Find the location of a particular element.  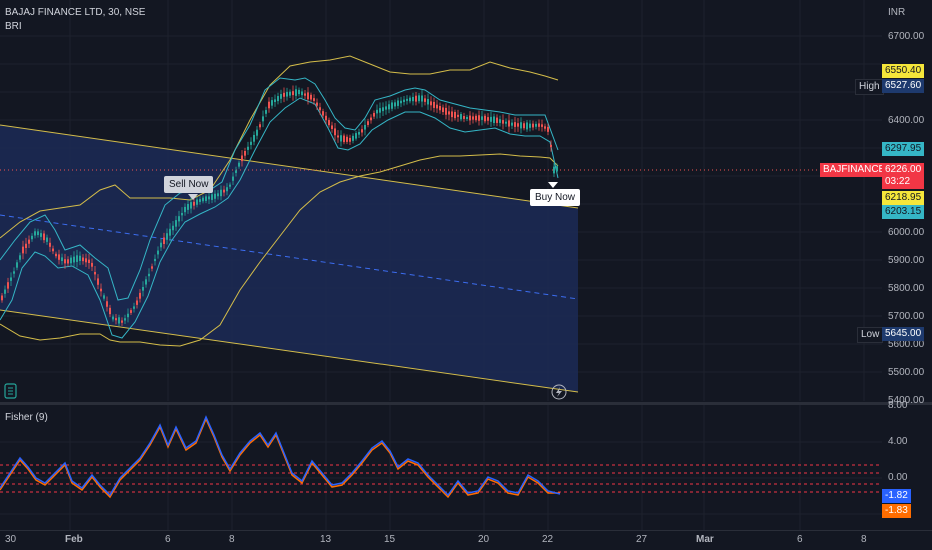

regression-channel-lower is located at coordinates (289, 351).